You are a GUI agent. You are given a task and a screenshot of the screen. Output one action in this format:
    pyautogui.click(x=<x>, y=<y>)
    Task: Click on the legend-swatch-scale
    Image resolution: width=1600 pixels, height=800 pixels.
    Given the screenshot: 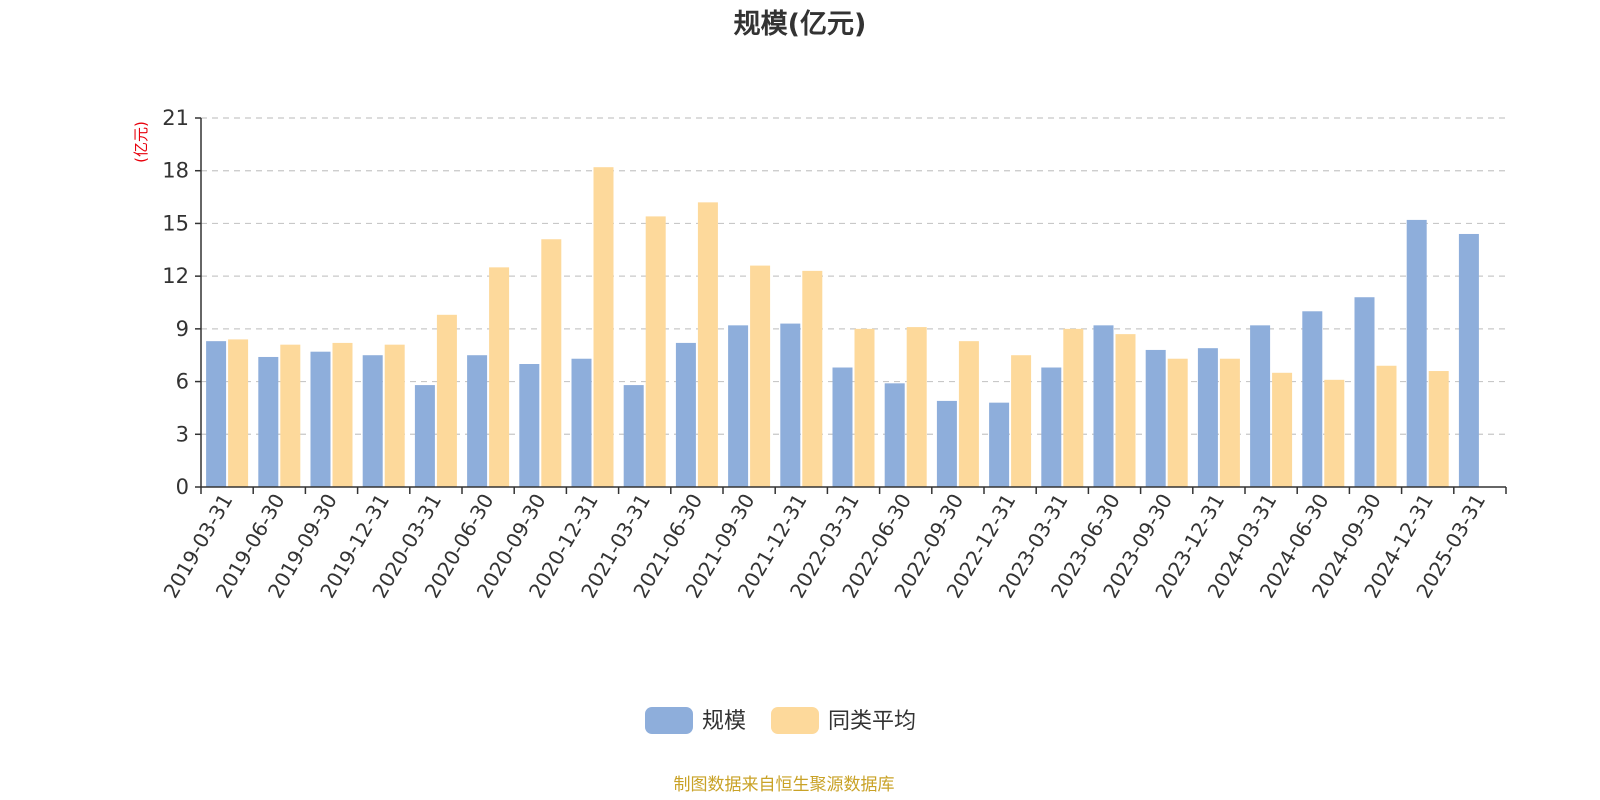 What is the action you would take?
    pyautogui.click(x=669, y=720)
    